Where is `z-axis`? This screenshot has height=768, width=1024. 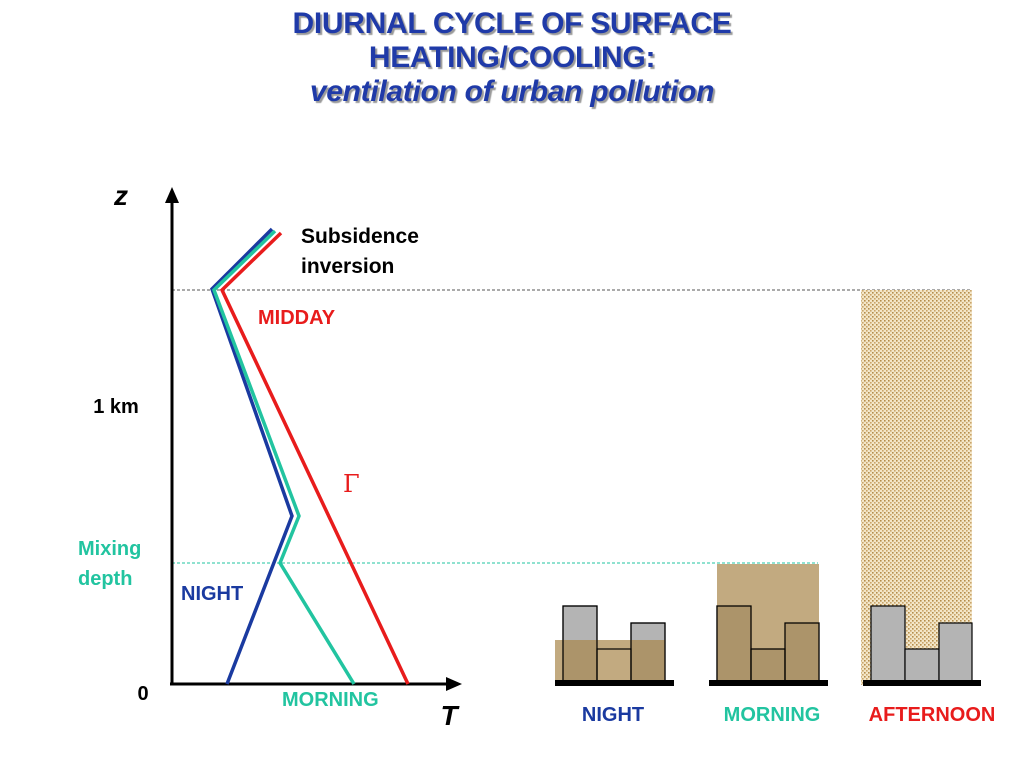
z-axis is located at coordinates (172, 435).